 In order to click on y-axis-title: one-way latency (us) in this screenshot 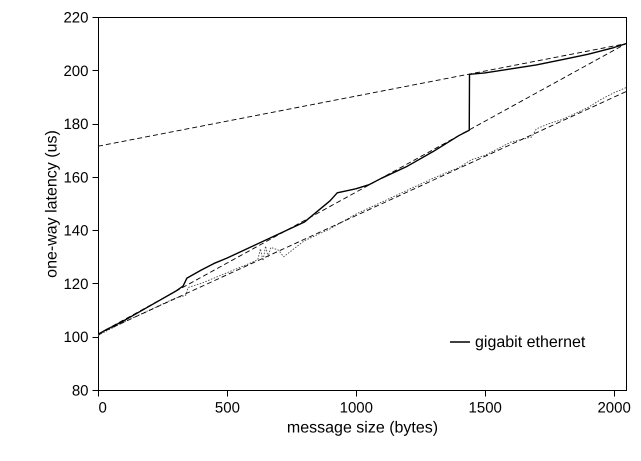, I will do `click(51, 204)`.